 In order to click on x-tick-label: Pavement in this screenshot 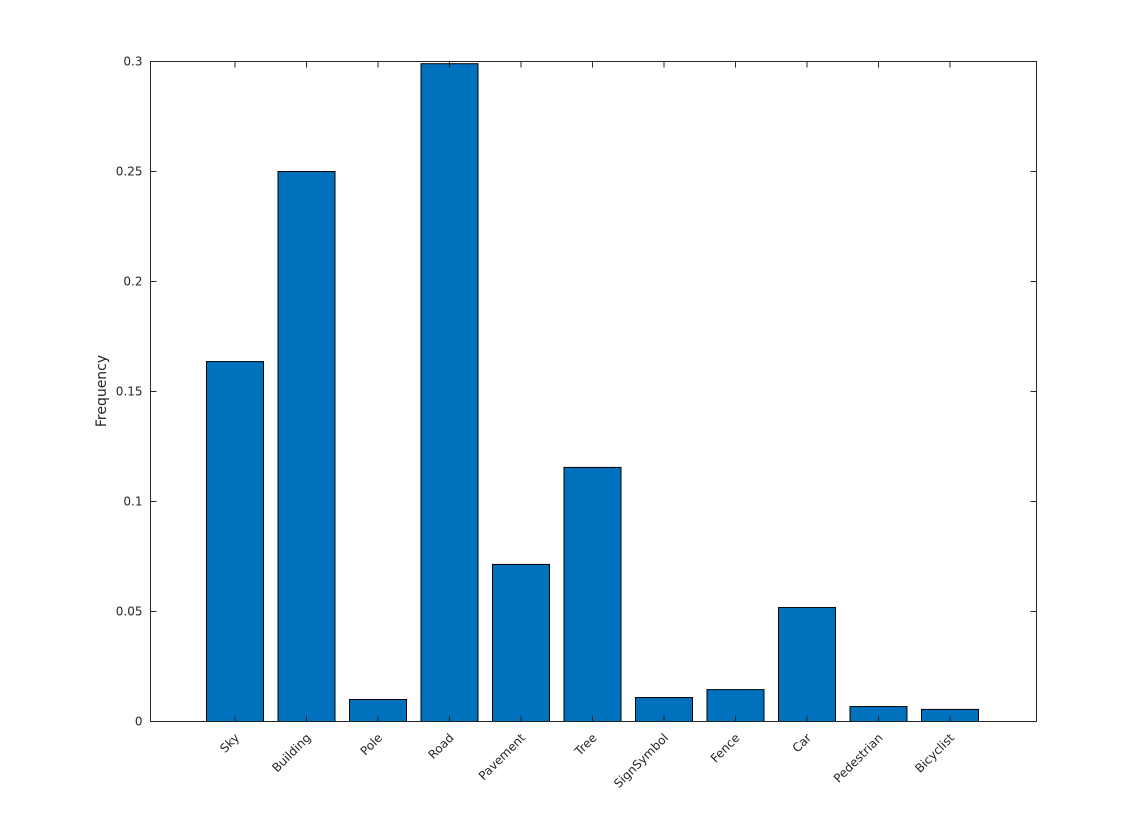, I will do `click(502, 757)`.